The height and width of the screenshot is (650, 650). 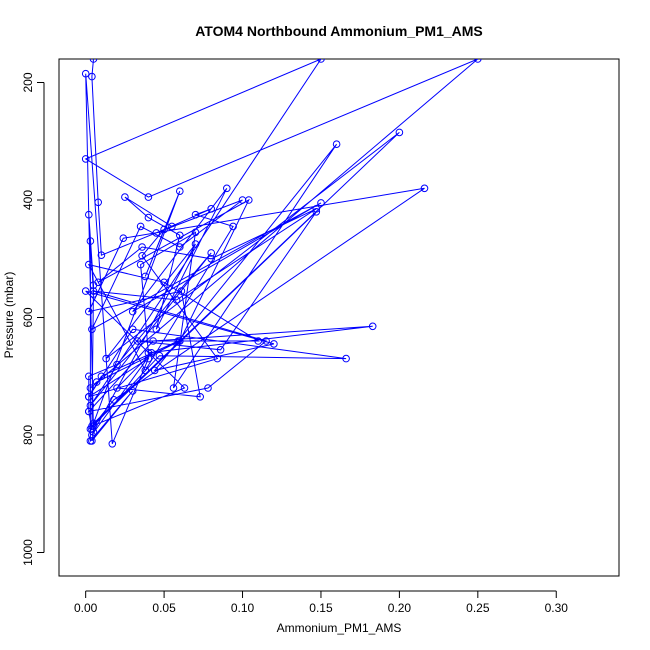 I want to click on x-tick-label: 0.30, so click(x=557, y=608).